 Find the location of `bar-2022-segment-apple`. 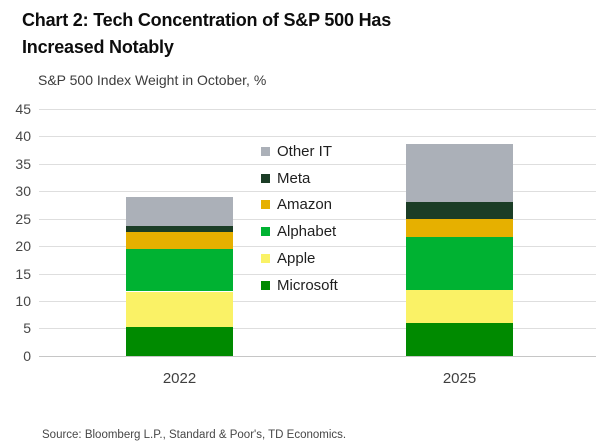

bar-2022-segment-apple is located at coordinates (179, 309).